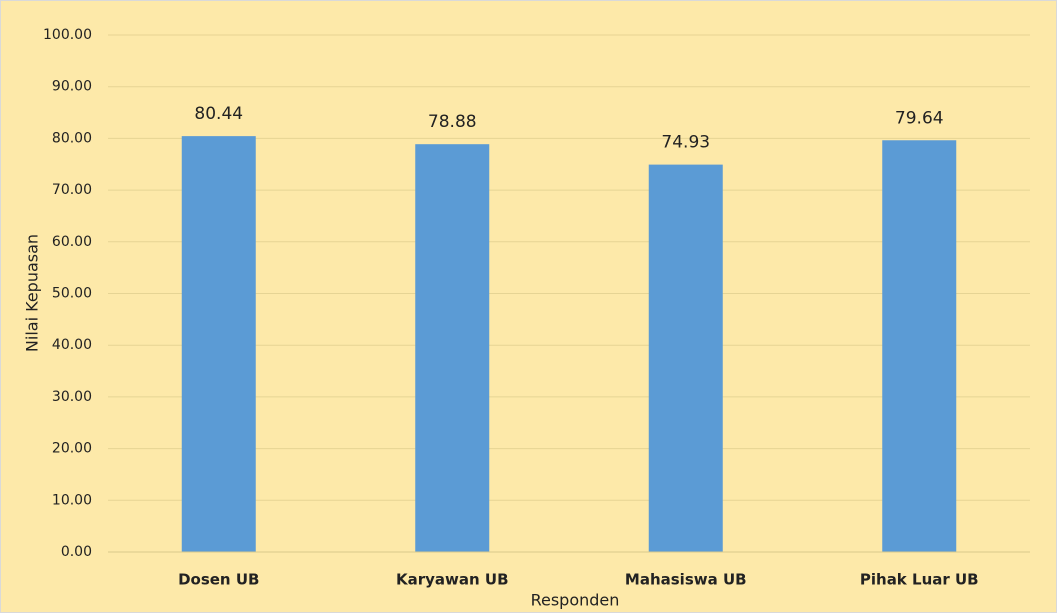 The width and height of the screenshot is (1057, 613). I want to click on y-tick-label: 80.00, so click(72, 138).